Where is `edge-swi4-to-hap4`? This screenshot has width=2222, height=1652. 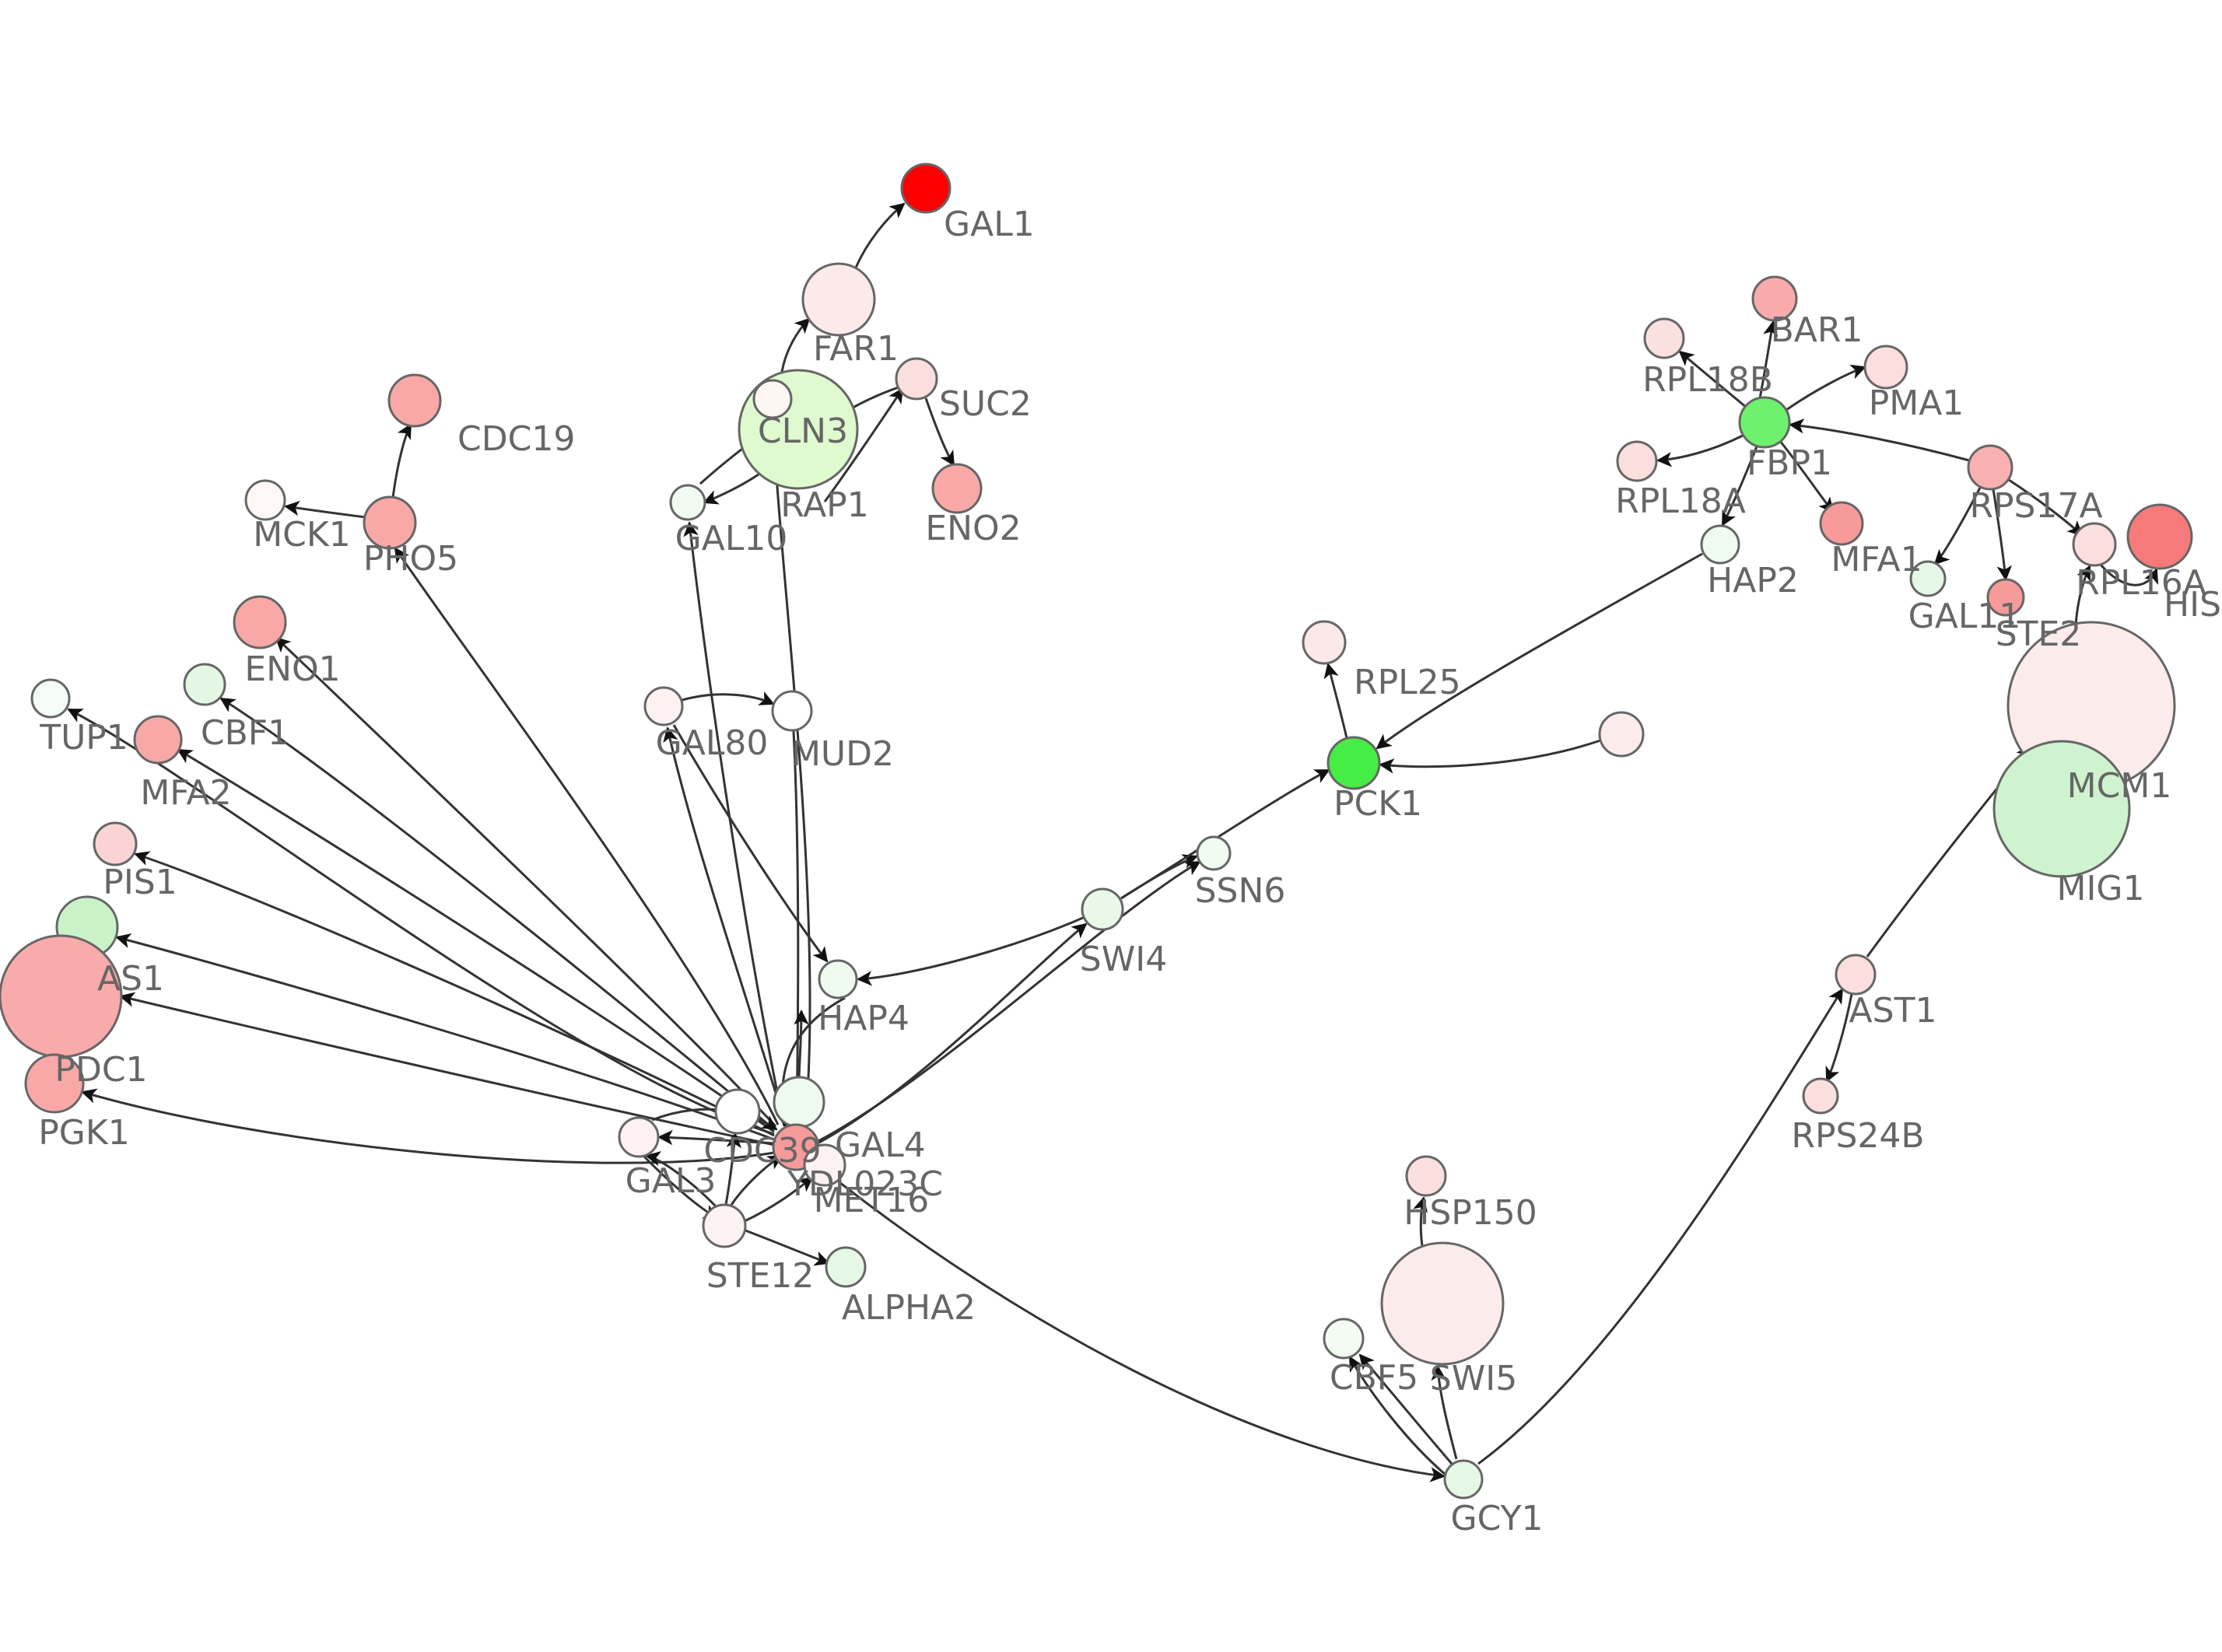 edge-swi4-to-hap4 is located at coordinates (970, 951).